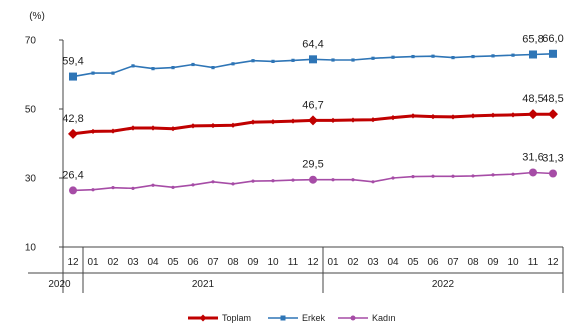  What do you see at coordinates (443, 284) in the screenshot?
I see `year-label: 2022` at bounding box center [443, 284].